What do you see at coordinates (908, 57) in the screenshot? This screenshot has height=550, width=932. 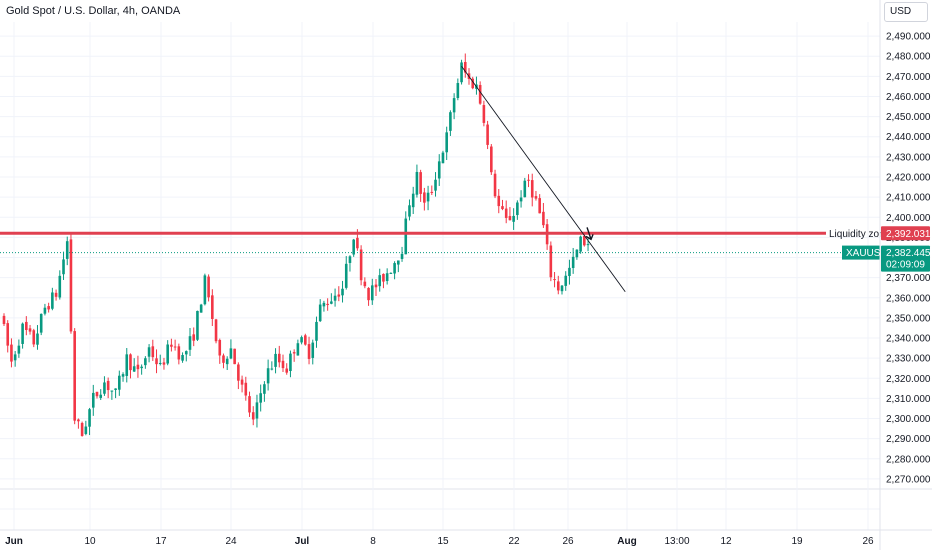 I see `y-tick-label: 2,480.000` at bounding box center [908, 57].